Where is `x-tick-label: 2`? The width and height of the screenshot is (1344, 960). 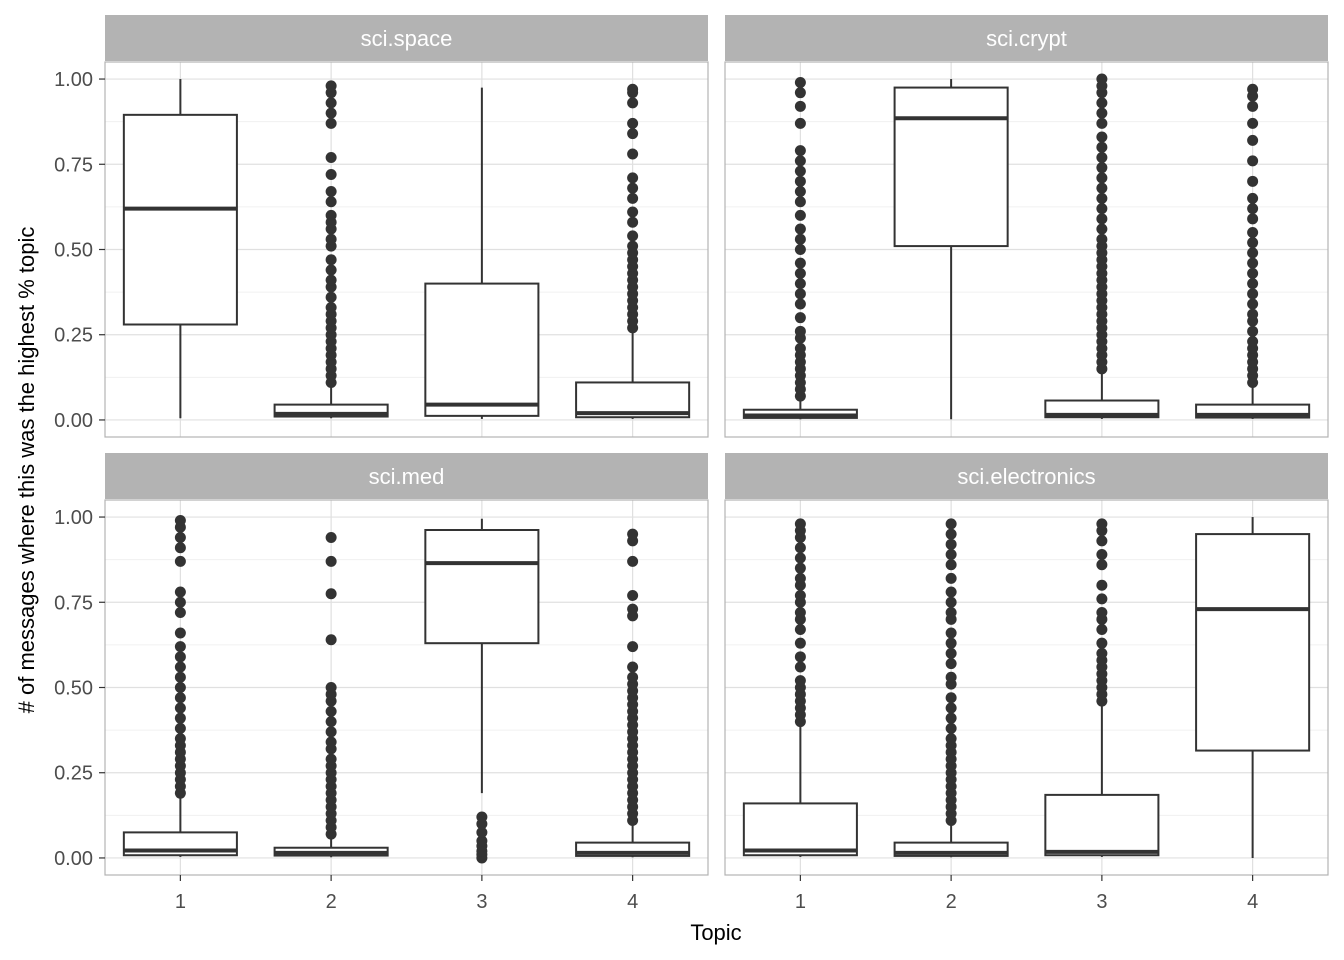 x-tick-label: 2 is located at coordinates (951, 902).